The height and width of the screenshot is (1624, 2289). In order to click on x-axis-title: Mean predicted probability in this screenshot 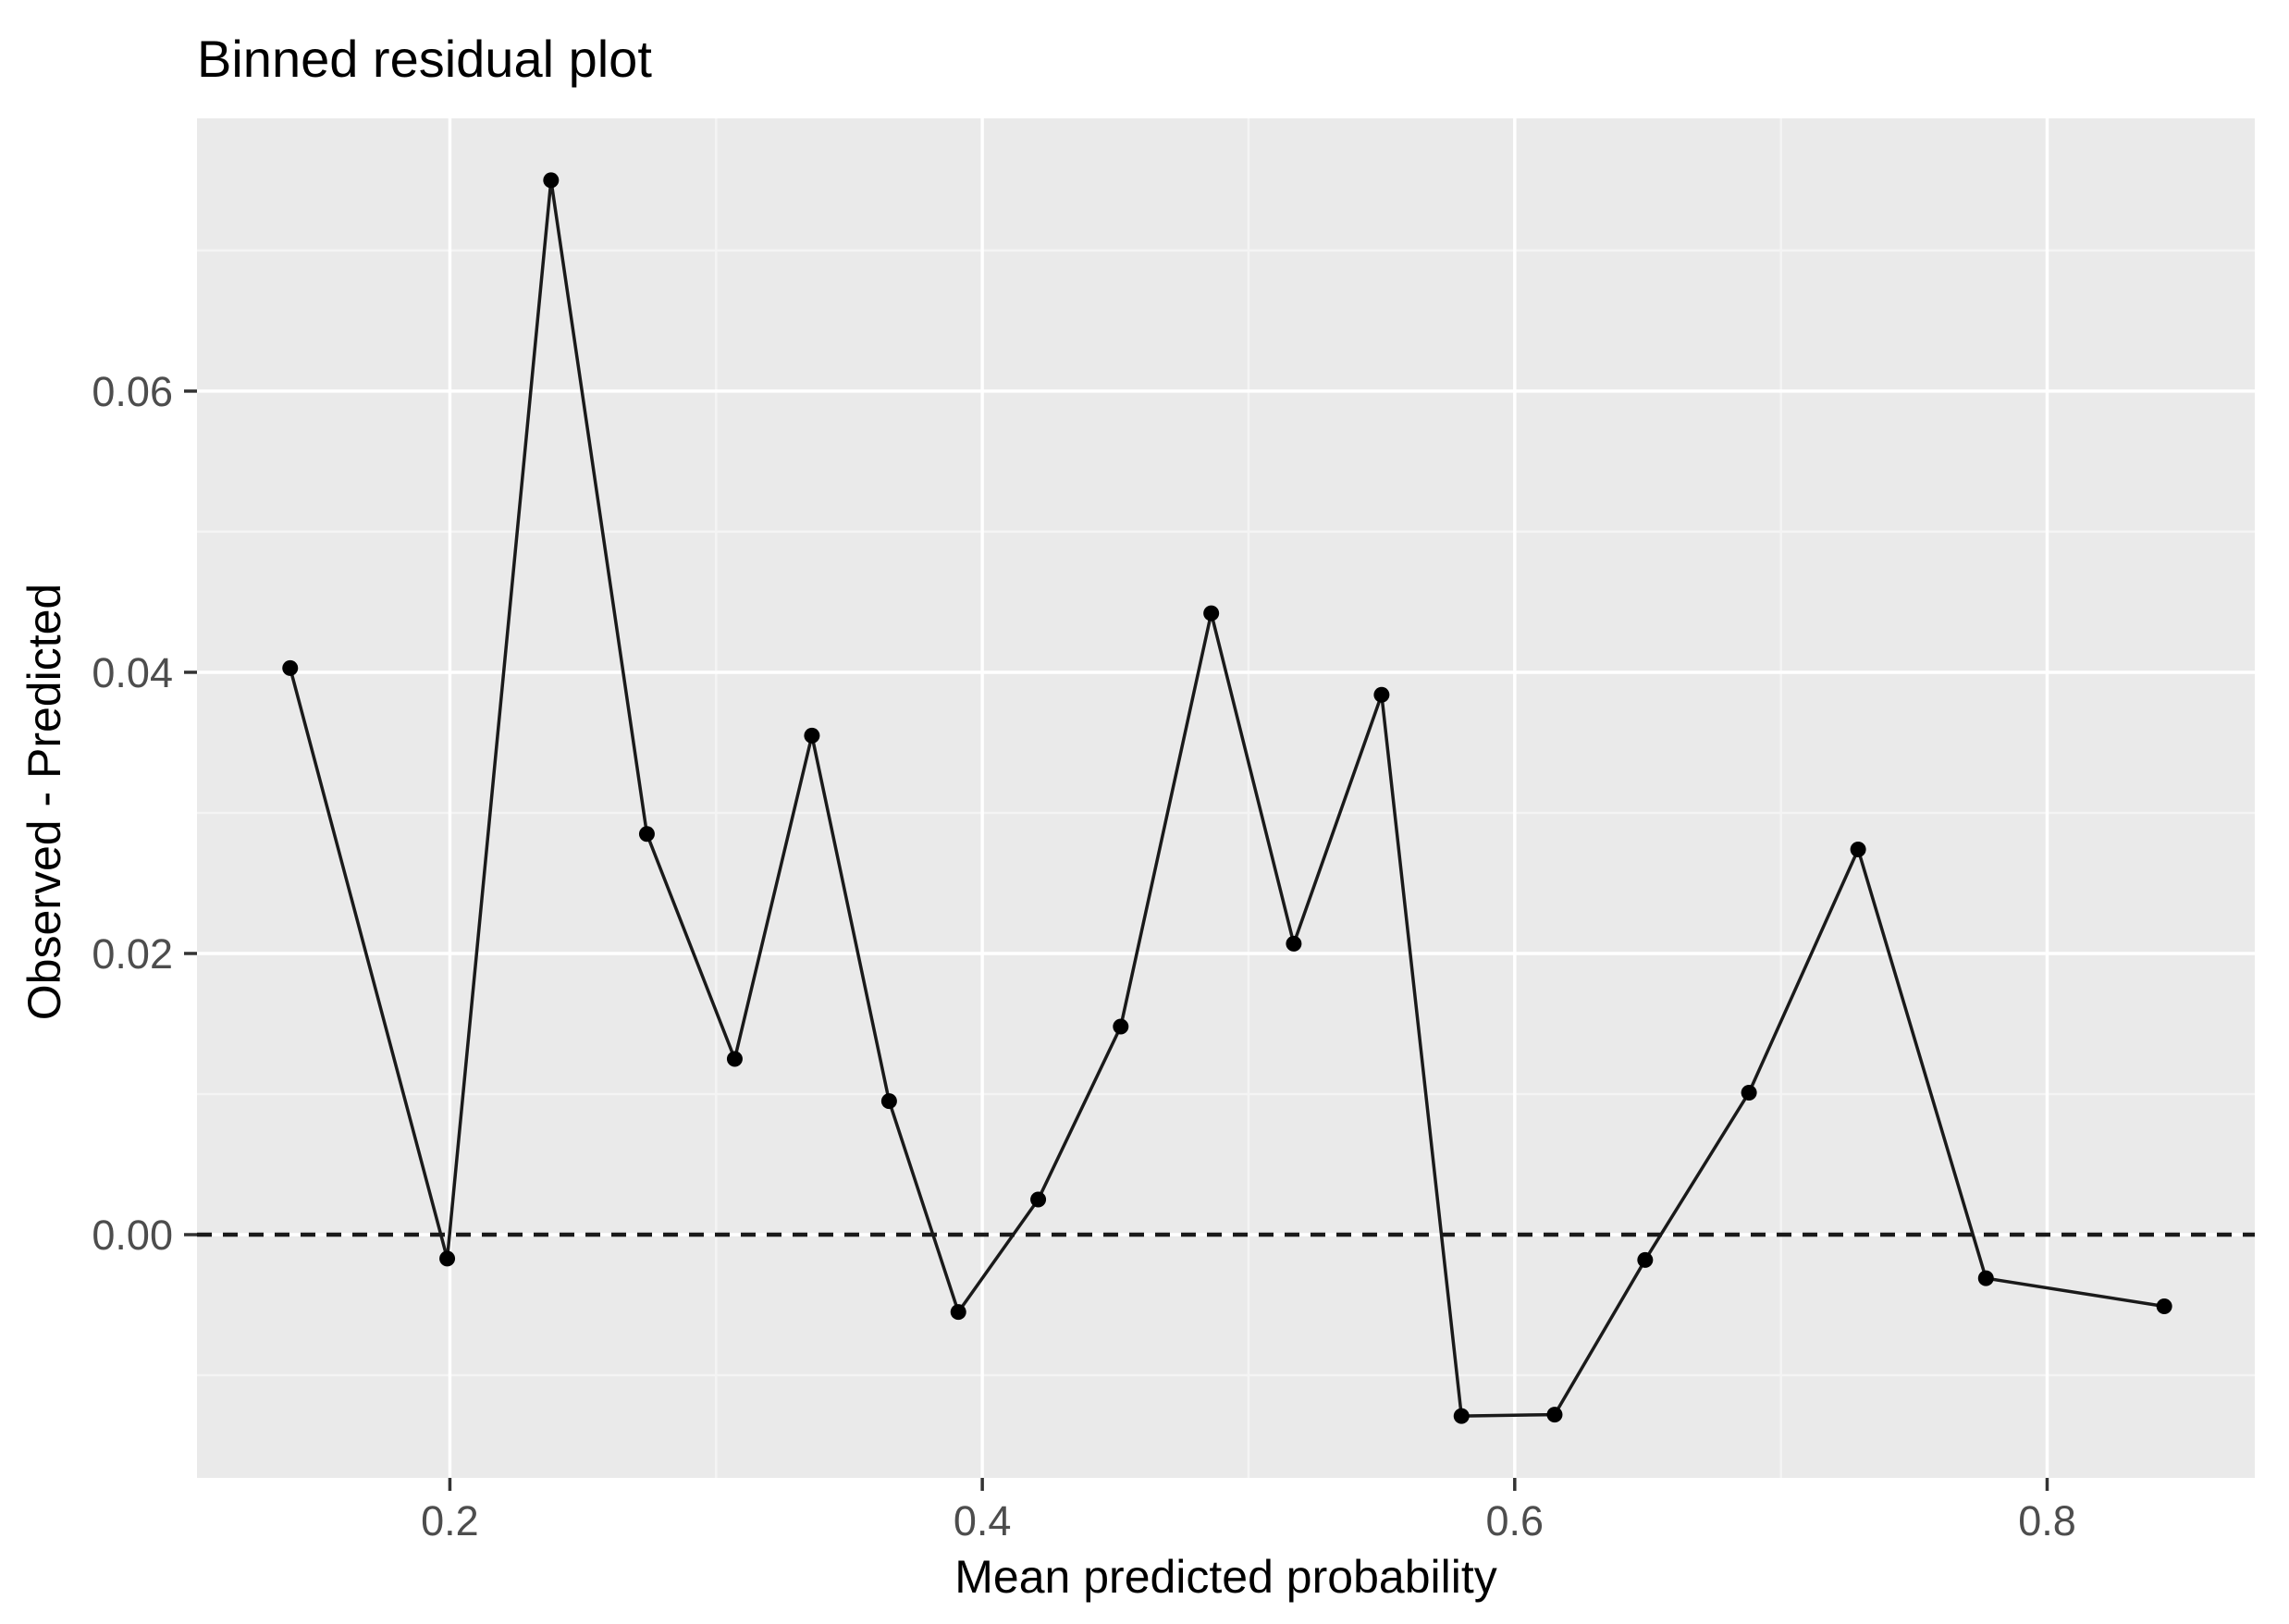, I will do `click(1225, 1577)`.